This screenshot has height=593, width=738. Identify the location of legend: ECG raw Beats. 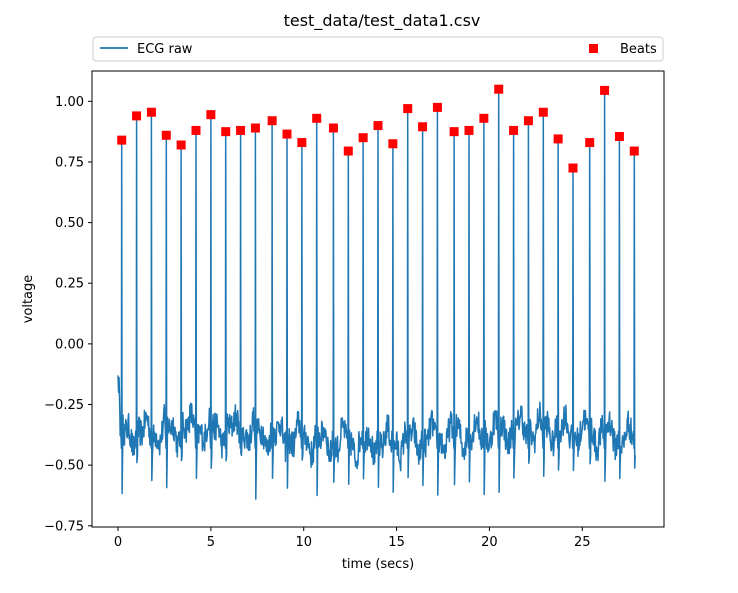
(378, 49).